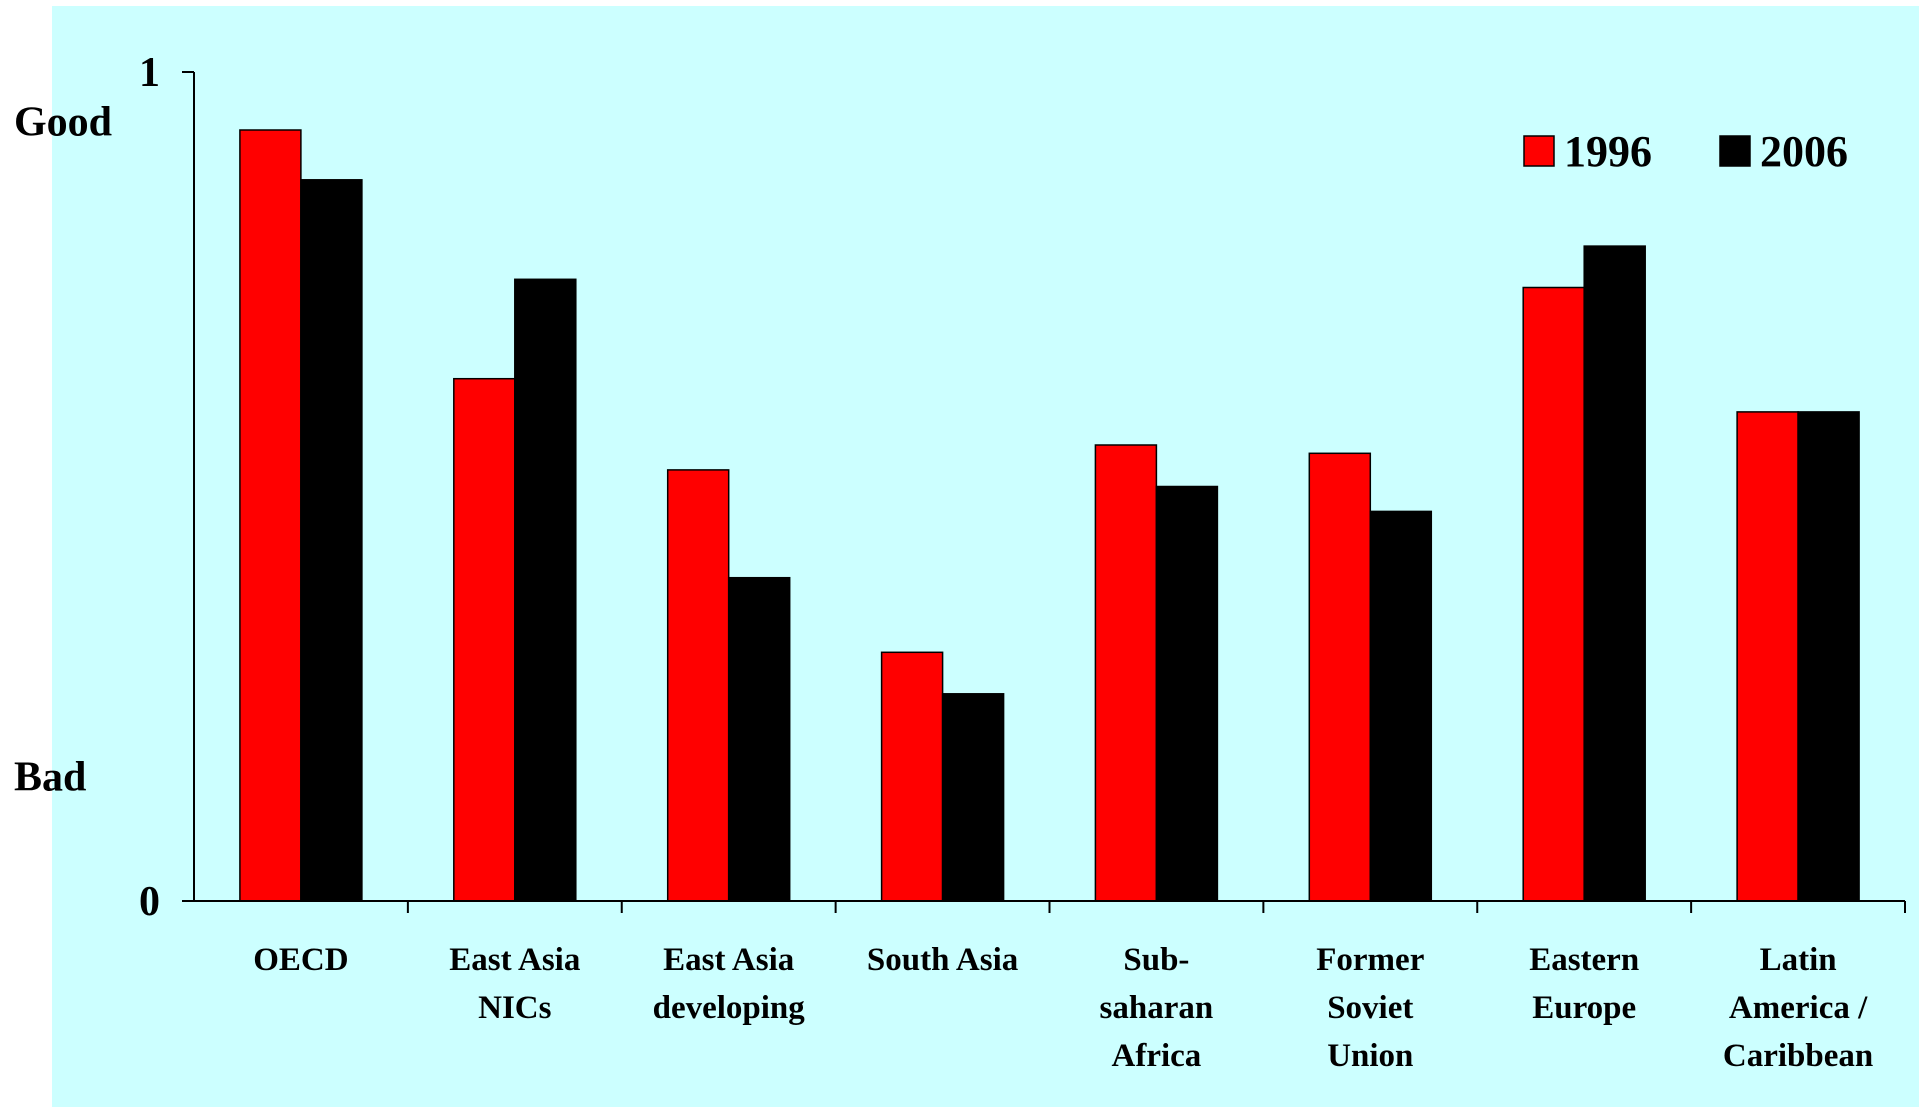 The image size is (1919, 1107). Describe the element at coordinates (1370, 1008) in the screenshot. I see `x-category-label: Former Soviet Union` at that location.